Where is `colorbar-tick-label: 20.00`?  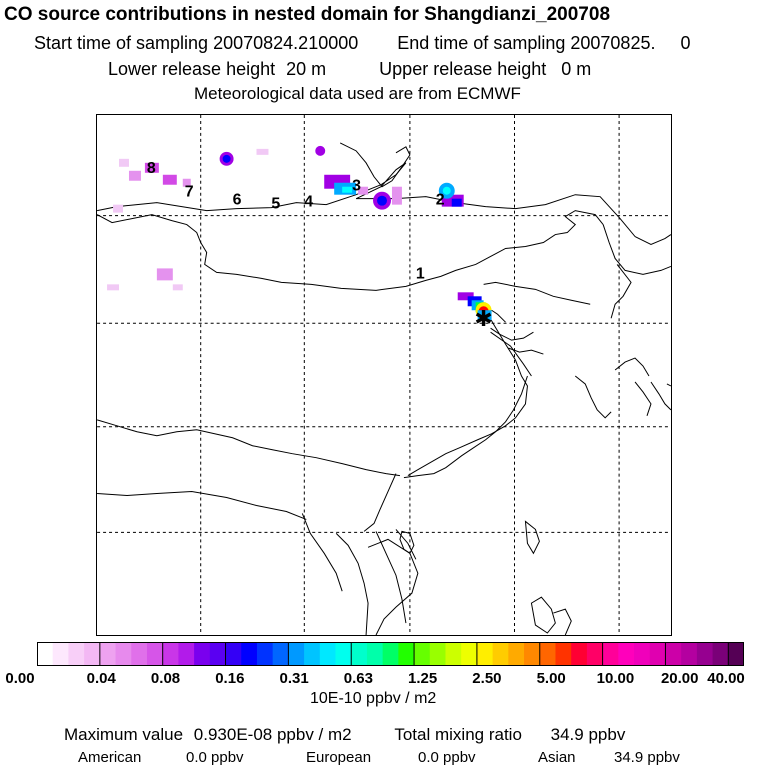
colorbar-tick-label: 20.00 is located at coordinates (679, 678).